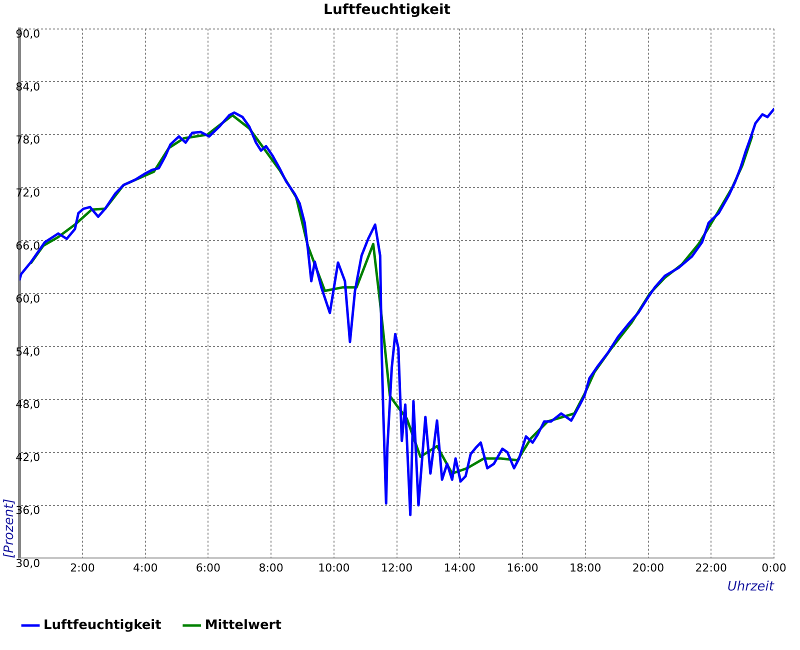 The width and height of the screenshot is (800, 650). Describe the element at coordinates (648, 568) in the screenshot. I see `x-tick-label: 20:00` at that location.